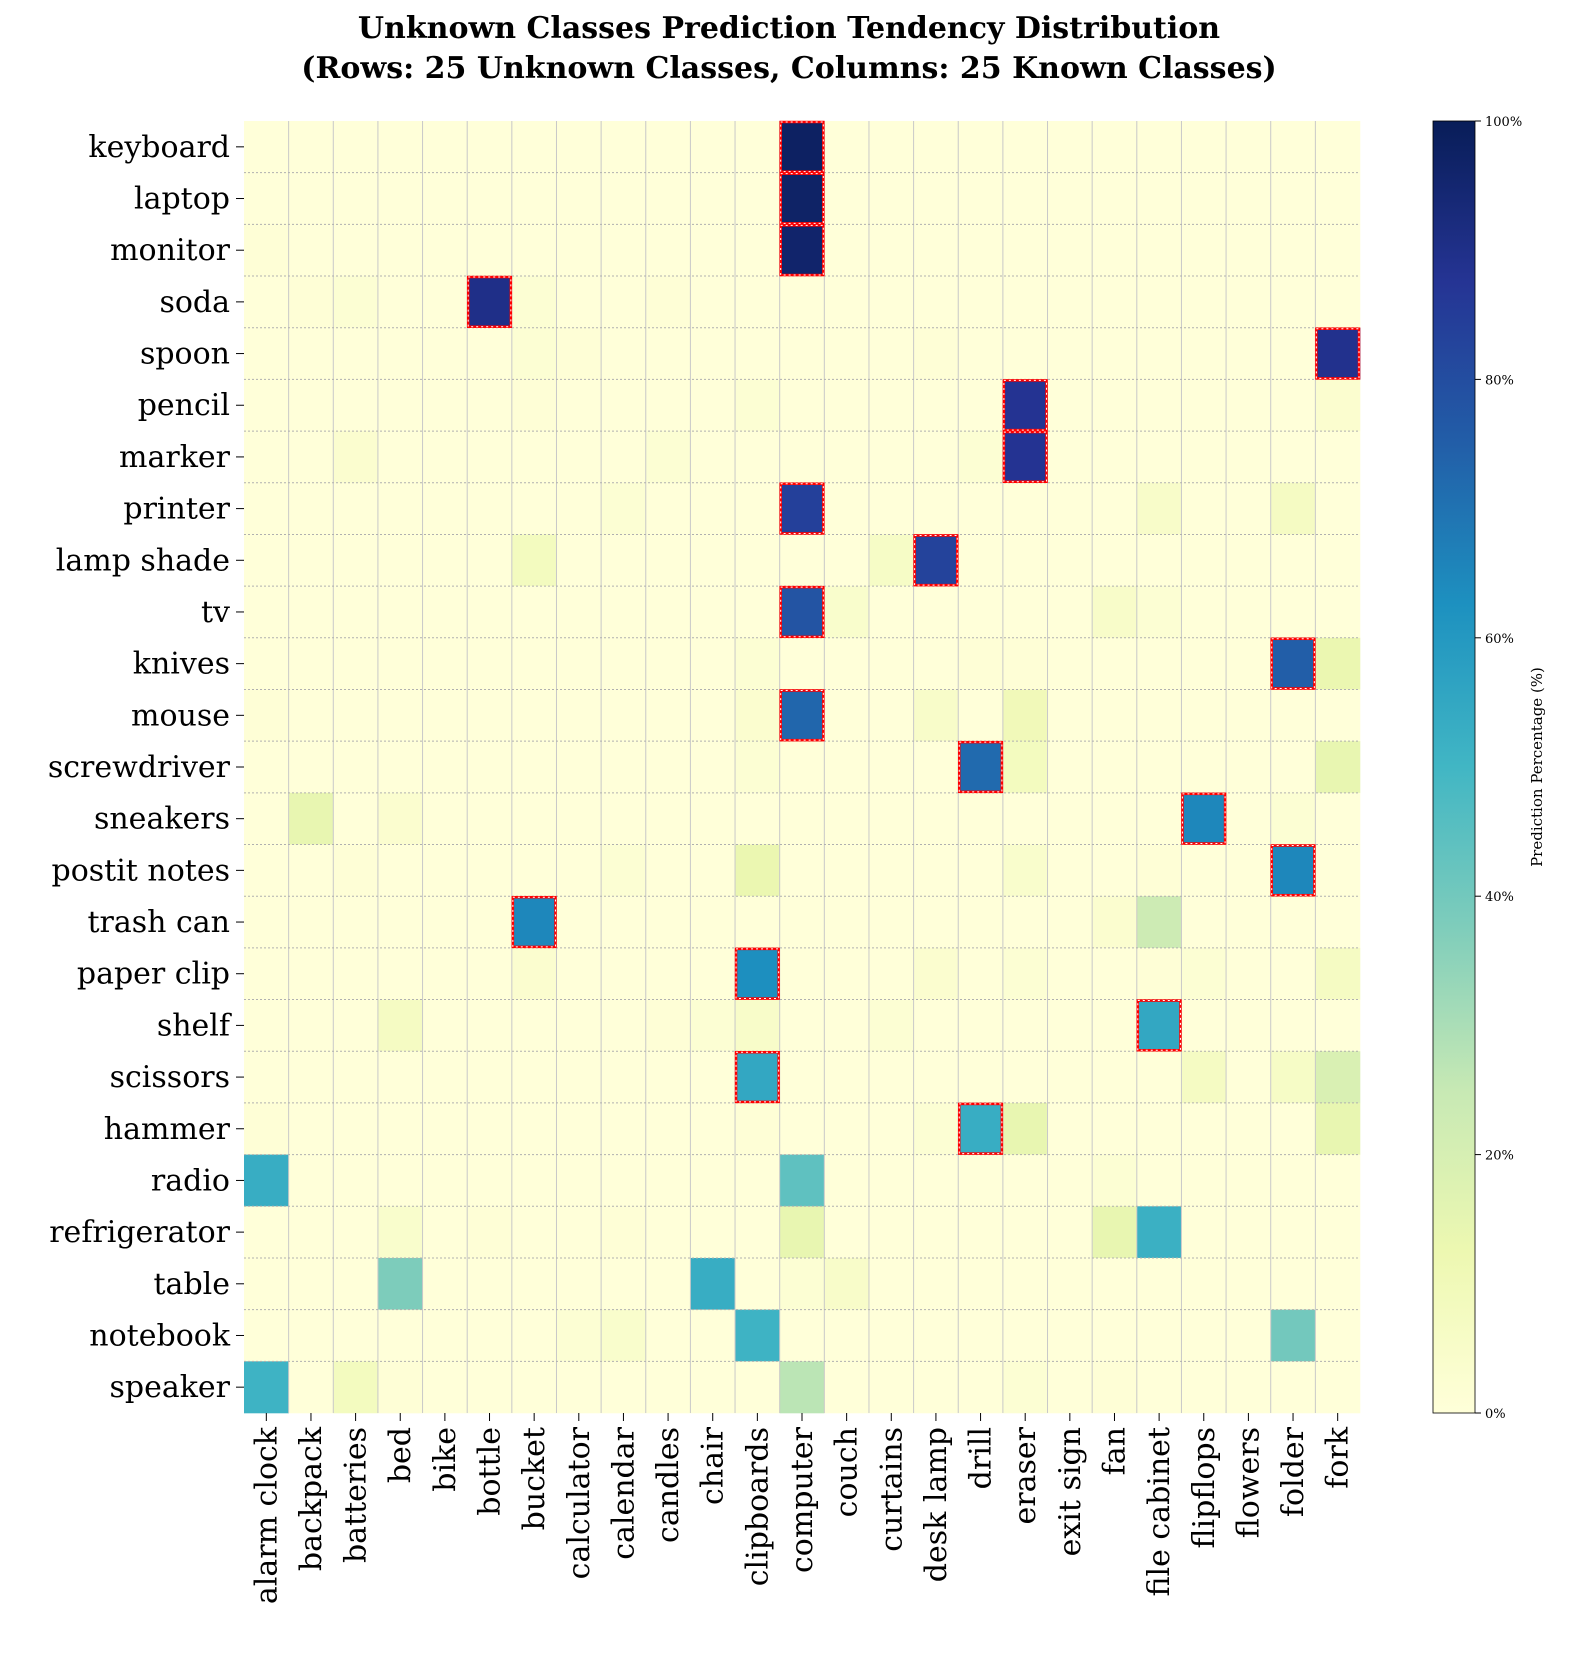  Describe the element at coordinates (1025, 147) in the screenshot. I see `heatmap-cell-r0-c17` at that location.